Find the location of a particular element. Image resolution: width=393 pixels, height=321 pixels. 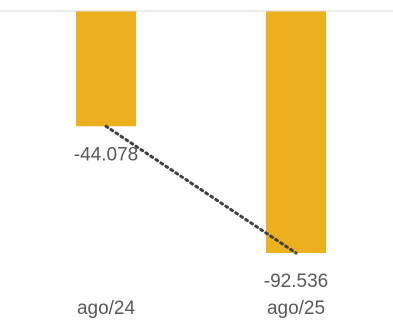

category-label-ago/25: ago/25 is located at coordinates (296, 308).